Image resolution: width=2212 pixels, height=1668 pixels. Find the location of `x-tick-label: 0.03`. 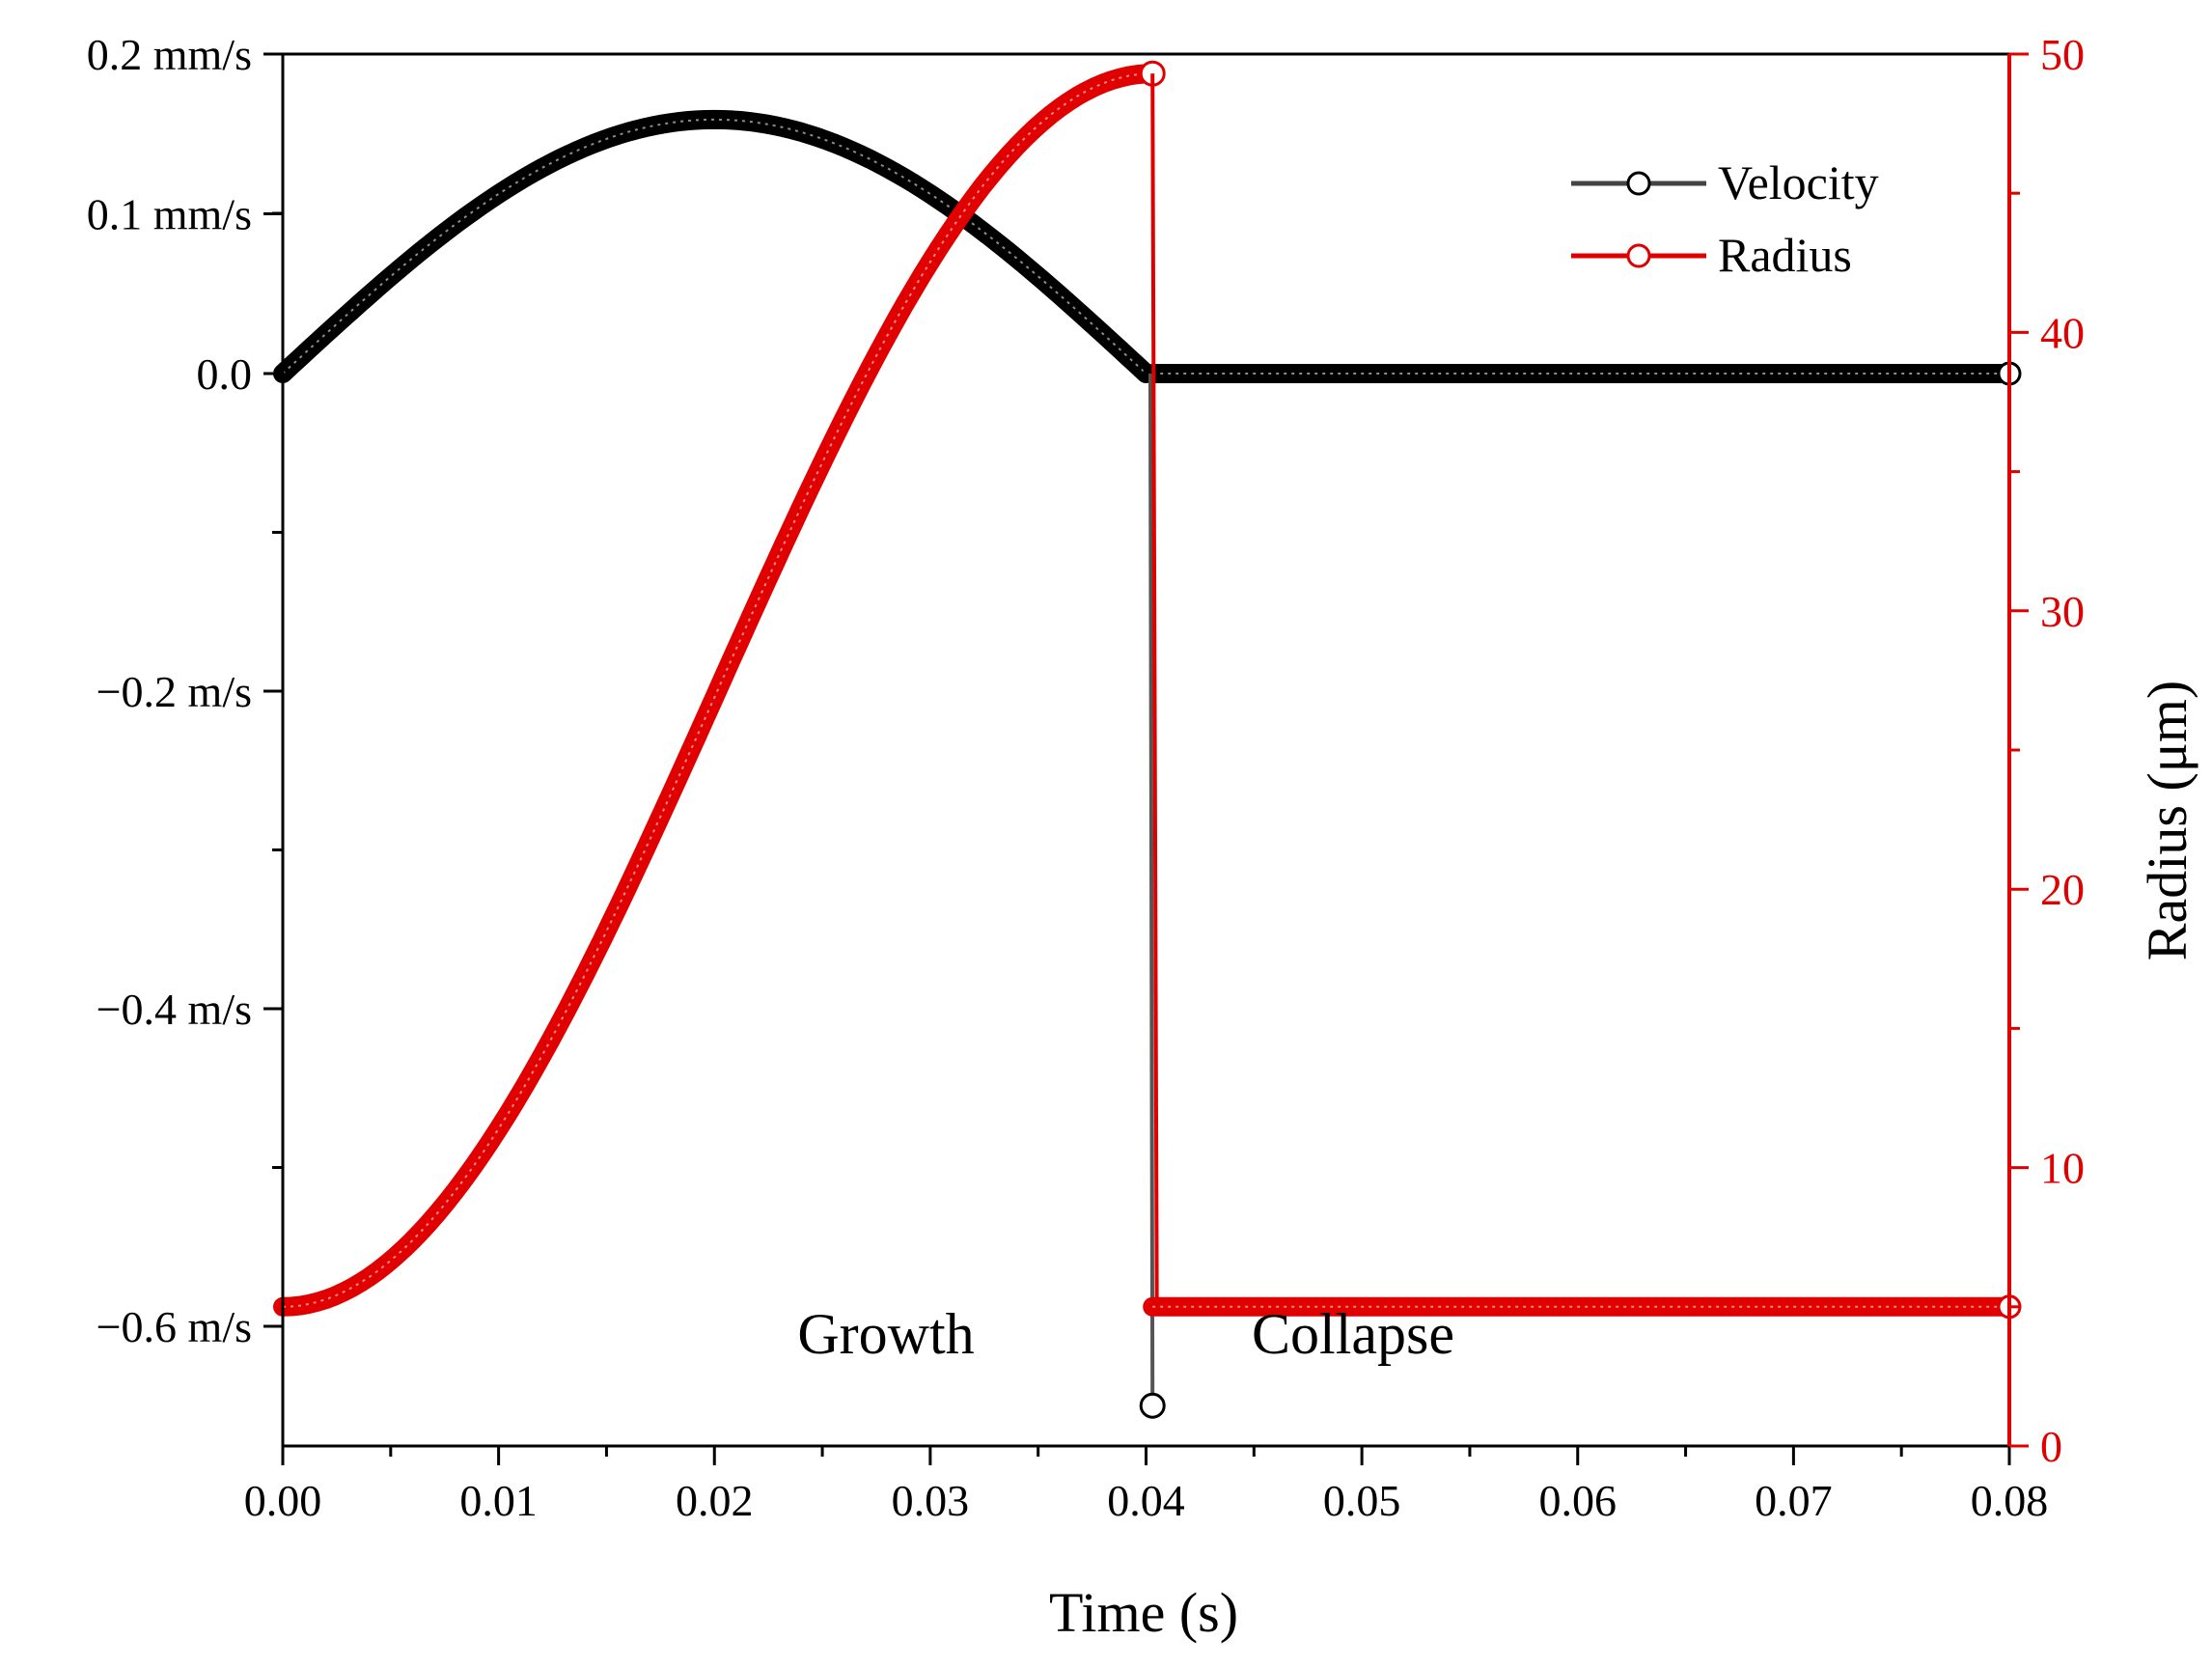

x-tick-label: 0.03 is located at coordinates (931, 1500).